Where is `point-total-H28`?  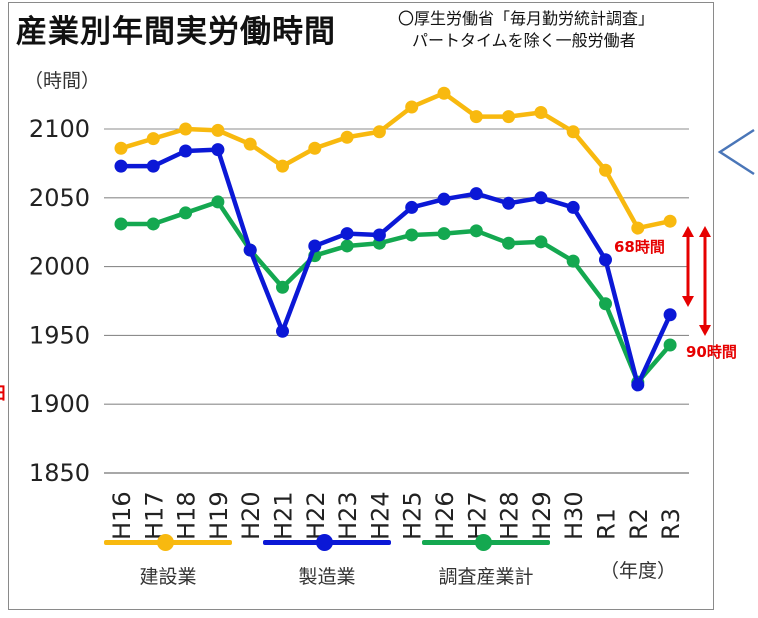
point-total-H28 is located at coordinates (509, 243).